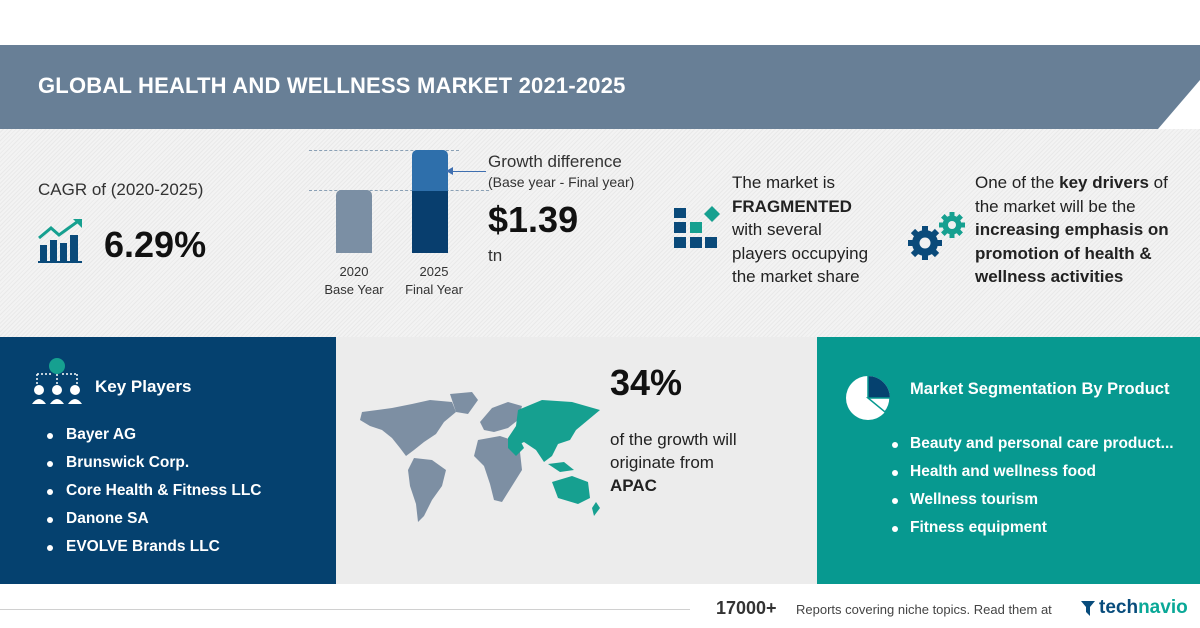  What do you see at coordinates (495, 255) in the screenshot?
I see `growth-unit: tn` at bounding box center [495, 255].